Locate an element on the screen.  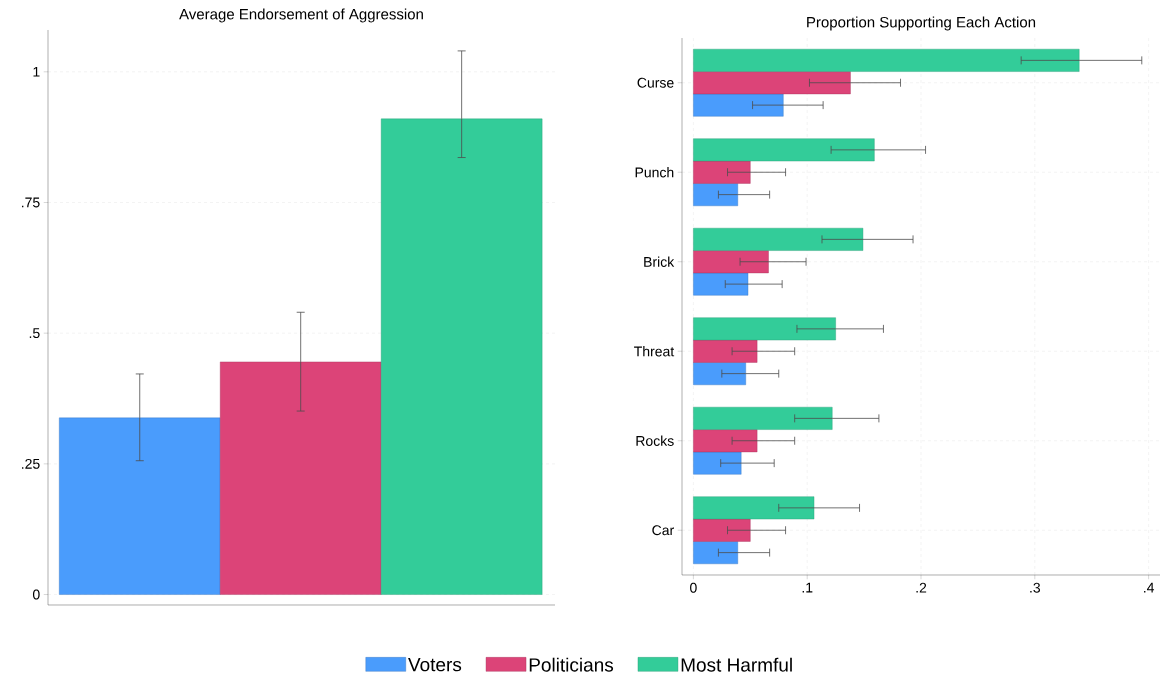
y-tick-label: Car is located at coordinates (663, 530).